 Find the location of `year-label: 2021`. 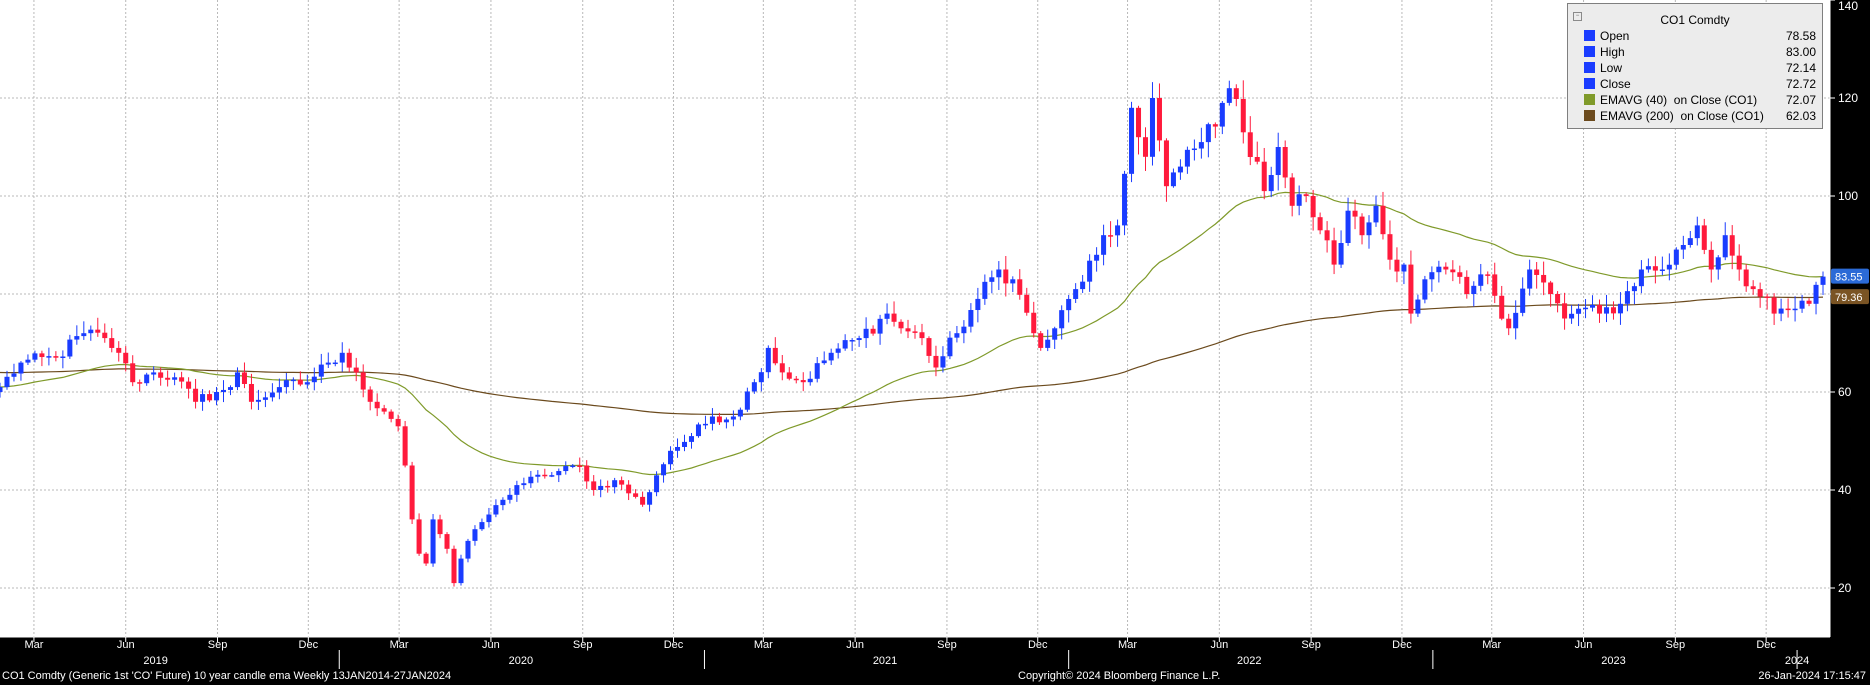

year-label: 2021 is located at coordinates (885, 661).